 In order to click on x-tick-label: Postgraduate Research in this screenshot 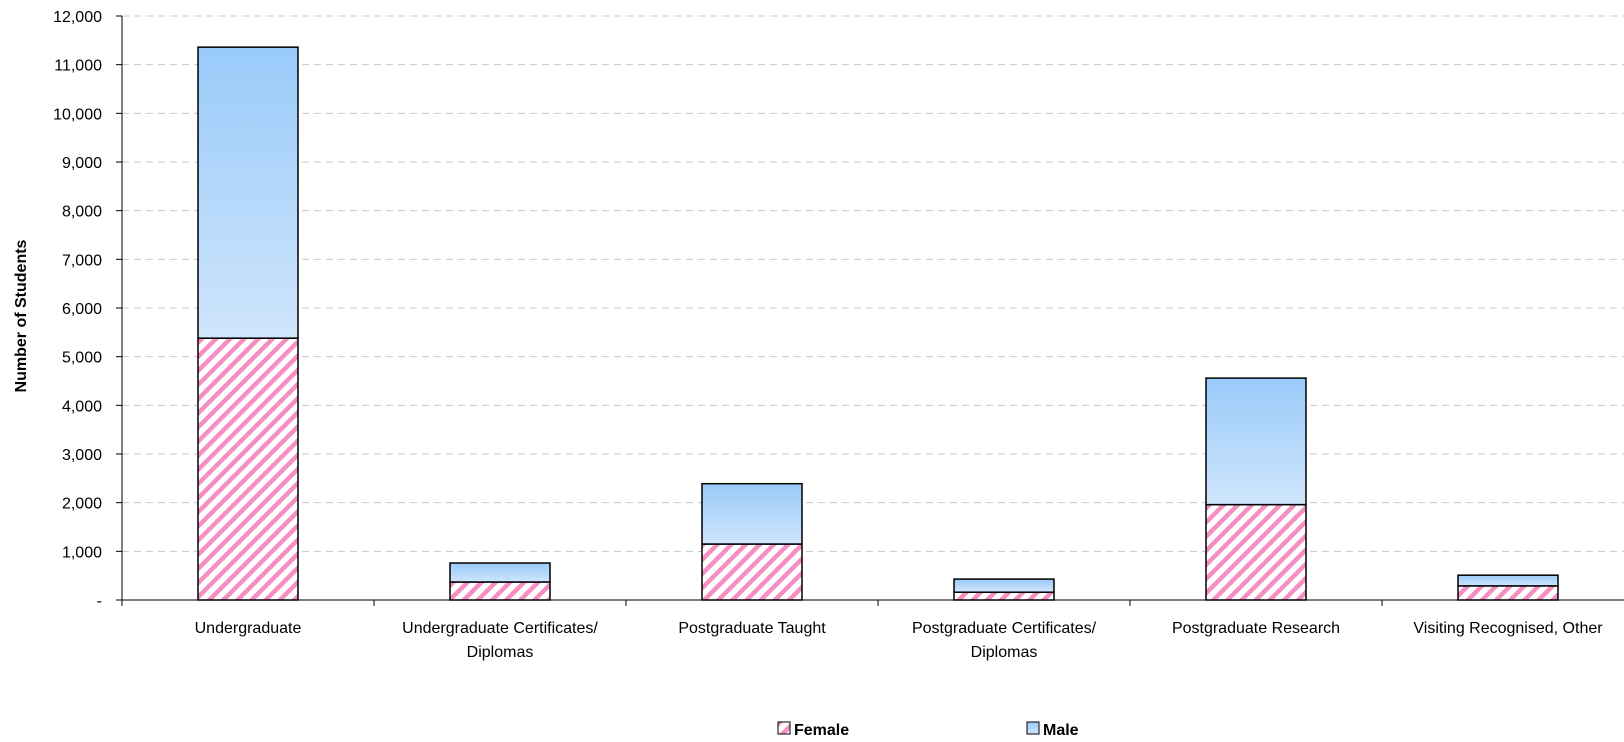, I will do `click(1256, 628)`.